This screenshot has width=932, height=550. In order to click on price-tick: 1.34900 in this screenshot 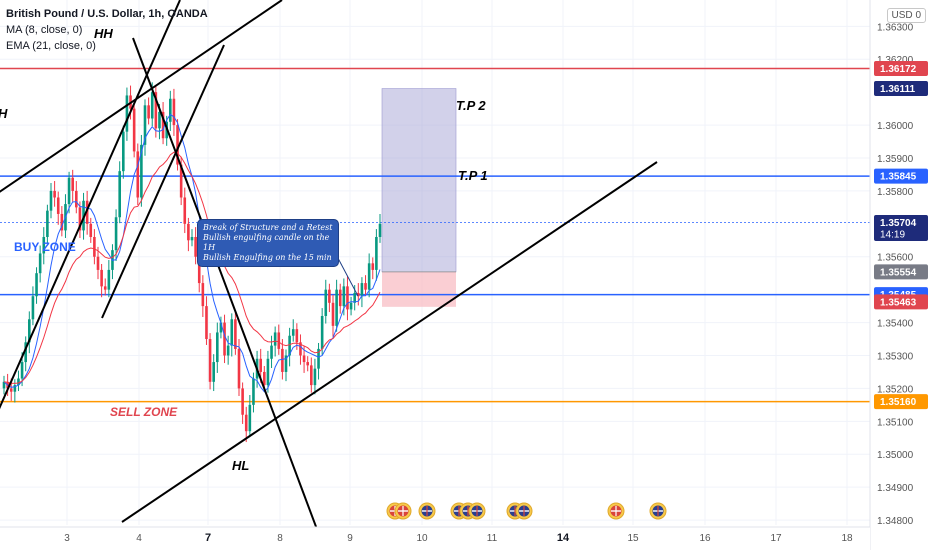, I will do `click(895, 488)`.